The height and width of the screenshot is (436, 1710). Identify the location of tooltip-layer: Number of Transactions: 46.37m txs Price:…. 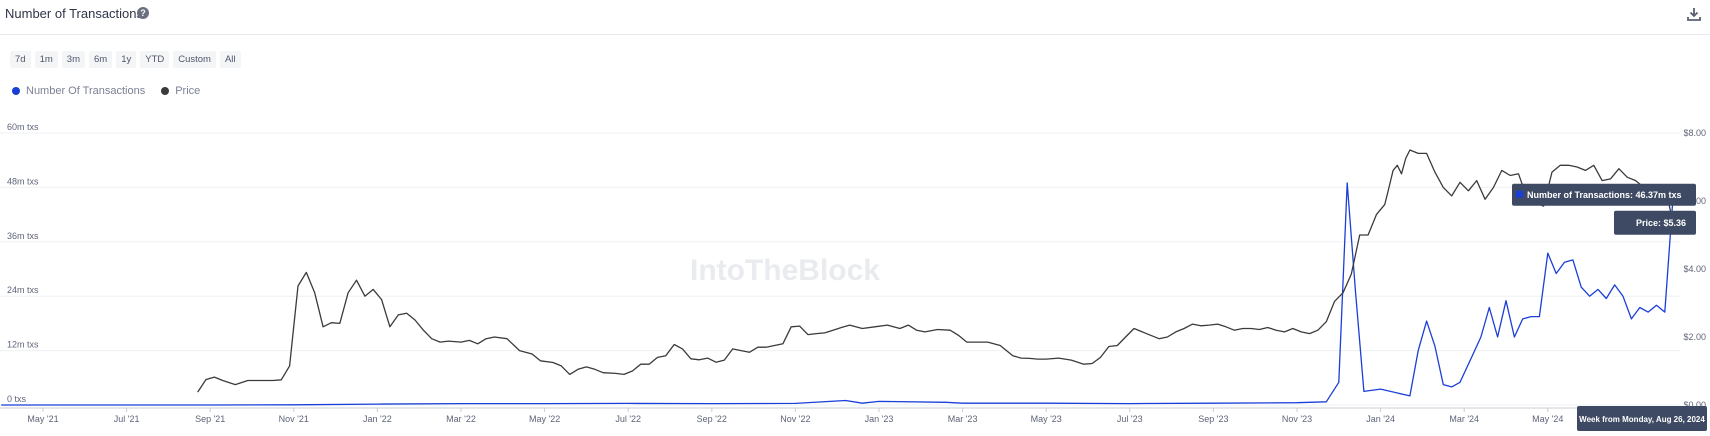
(1609, 307).